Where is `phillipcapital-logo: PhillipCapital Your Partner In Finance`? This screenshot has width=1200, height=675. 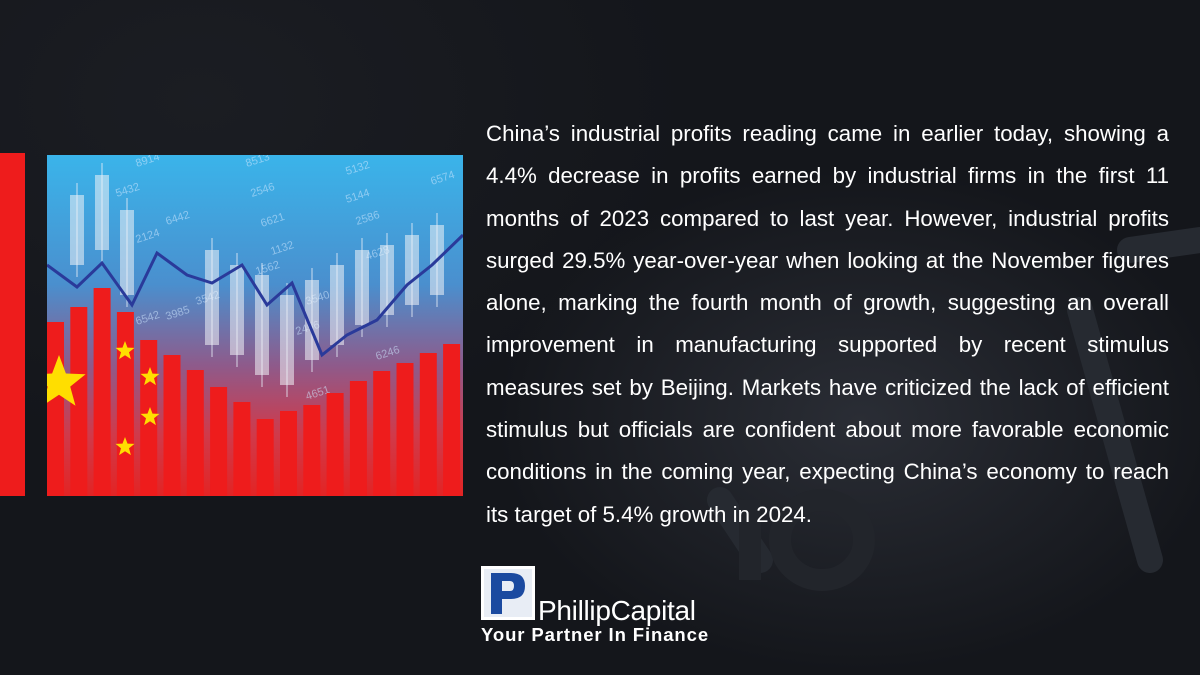 phillipcapital-logo: PhillipCapital Your Partner In Finance is located at coordinates (606, 608).